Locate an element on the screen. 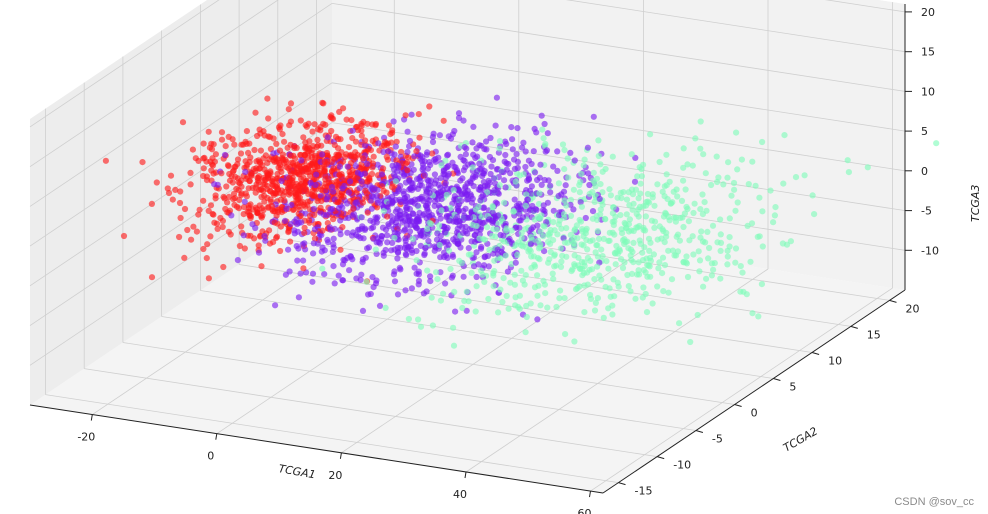 This screenshot has height=514, width=988. watermark: CSDN @sov_cc is located at coordinates (934, 502).